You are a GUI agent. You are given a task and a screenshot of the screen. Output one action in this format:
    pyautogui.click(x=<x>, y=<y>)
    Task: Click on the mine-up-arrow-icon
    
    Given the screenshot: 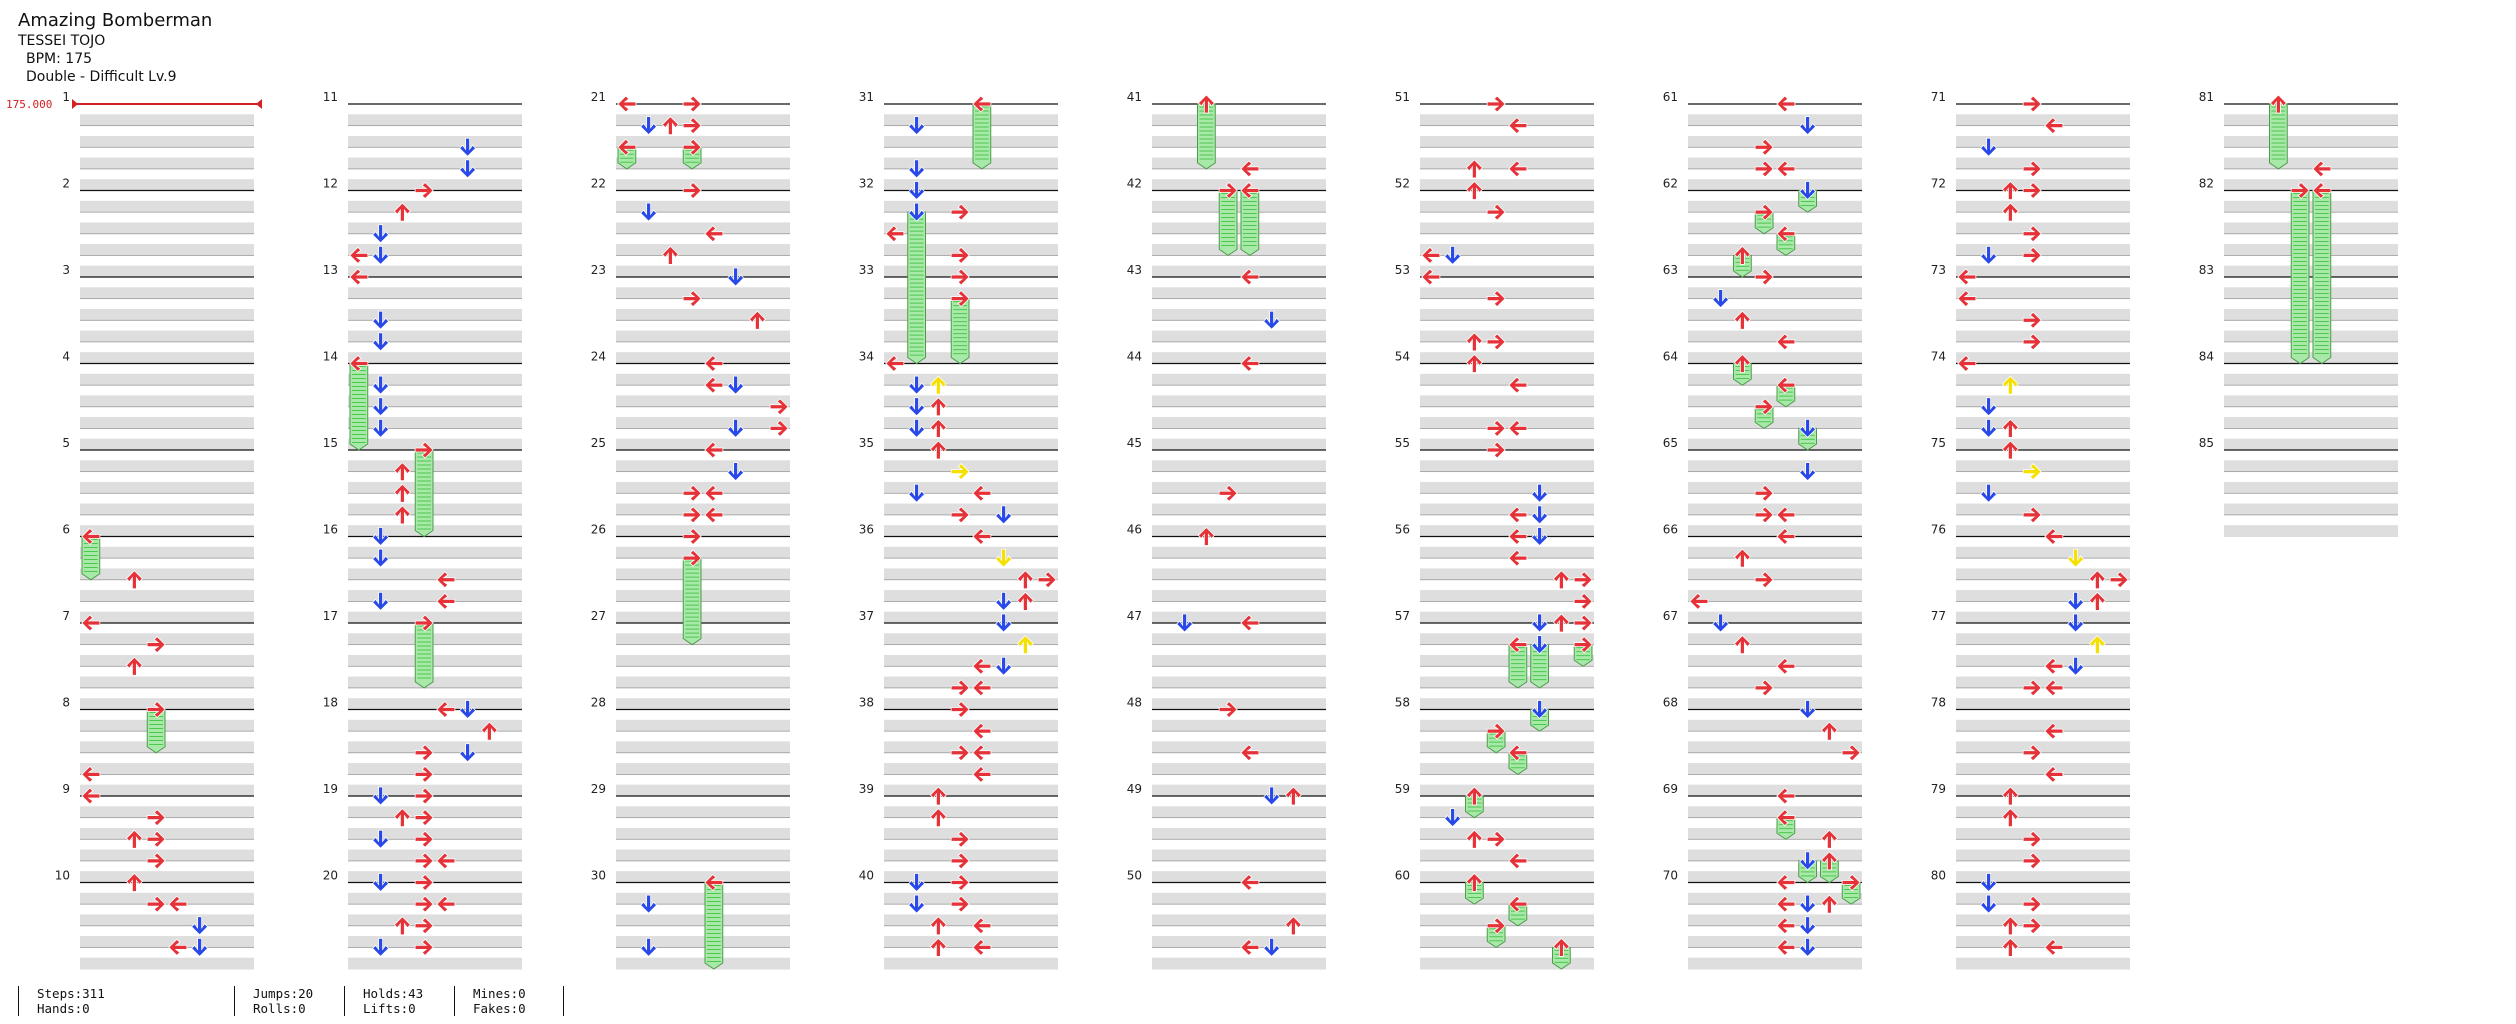 What is the action you would take?
    pyautogui.click(x=2010, y=385)
    